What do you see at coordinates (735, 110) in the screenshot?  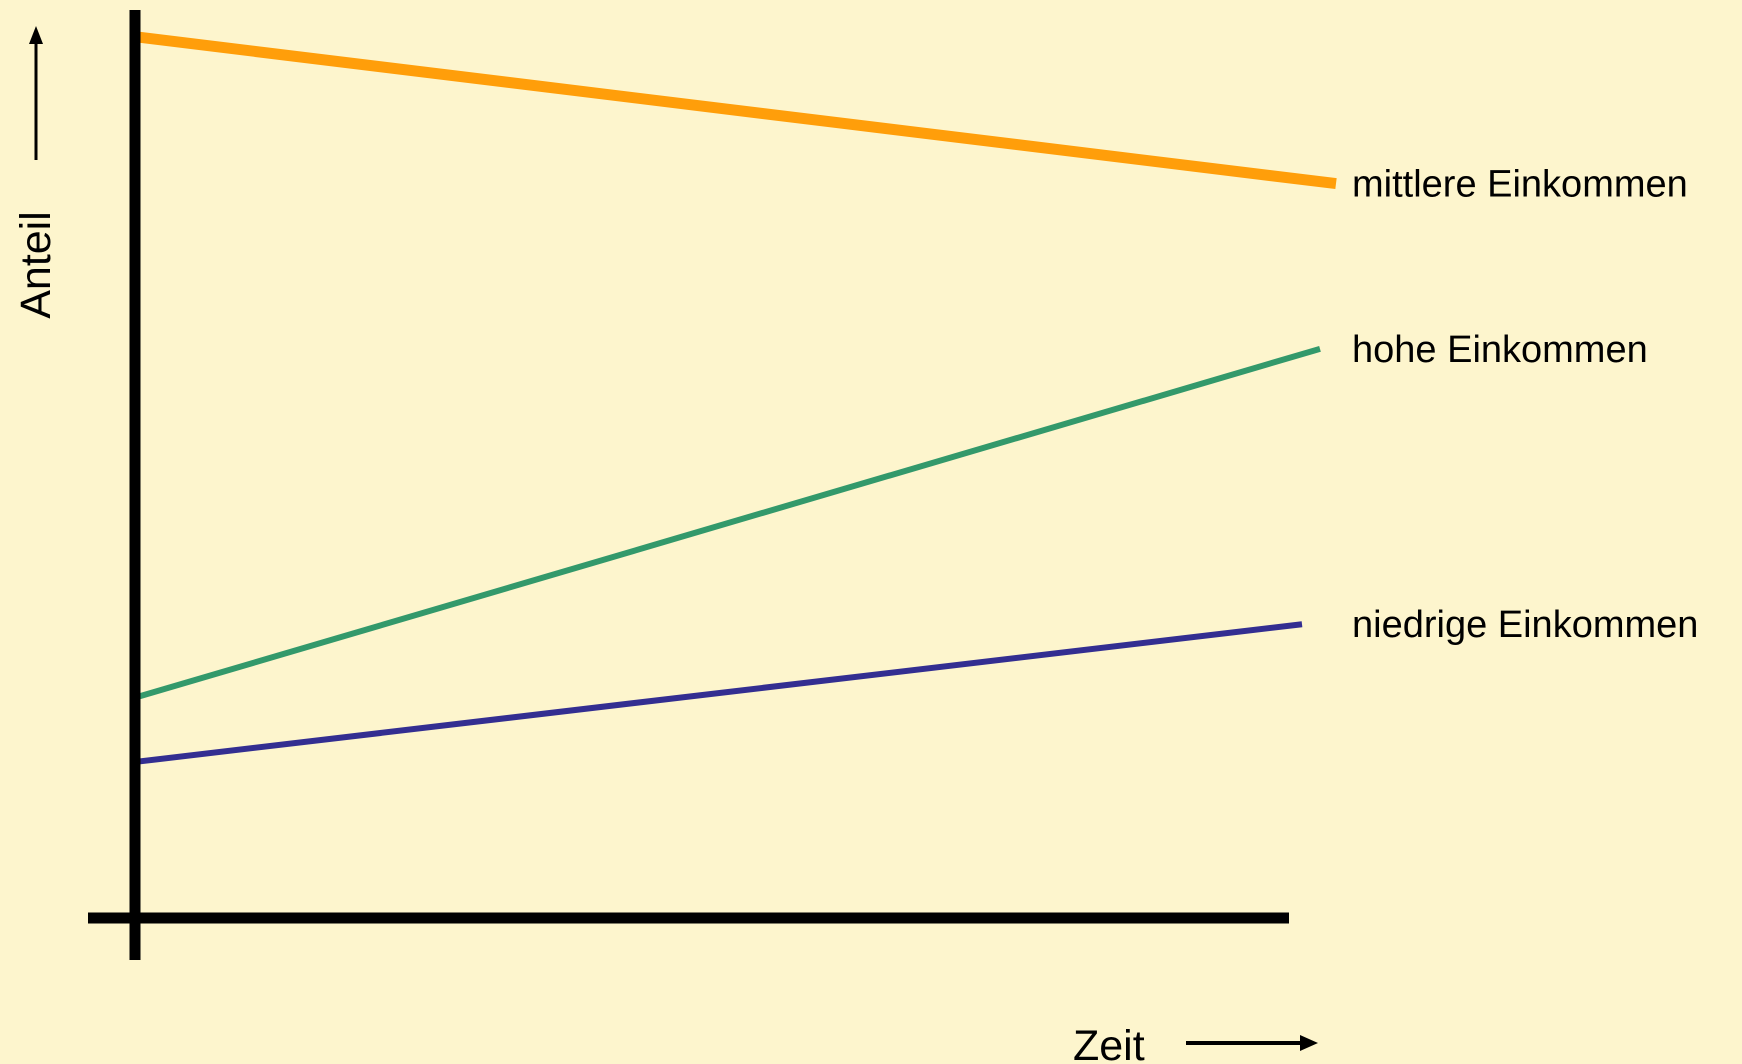 I see `series-line-mittlere-einkommen` at bounding box center [735, 110].